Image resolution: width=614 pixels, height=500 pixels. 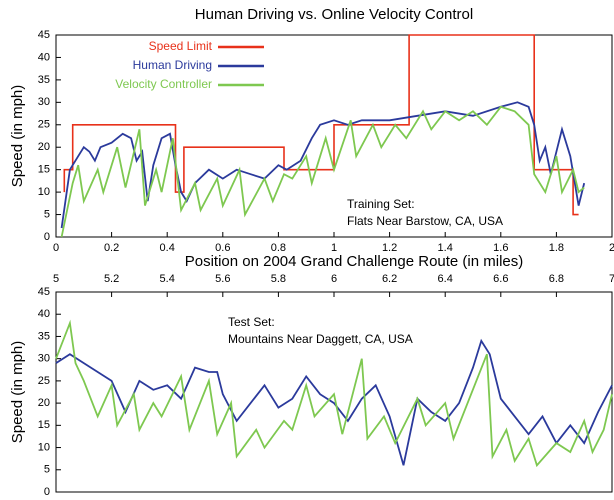 I want to click on annotation: Mountains Near Daggett, CA, USA, so click(x=320, y=339).